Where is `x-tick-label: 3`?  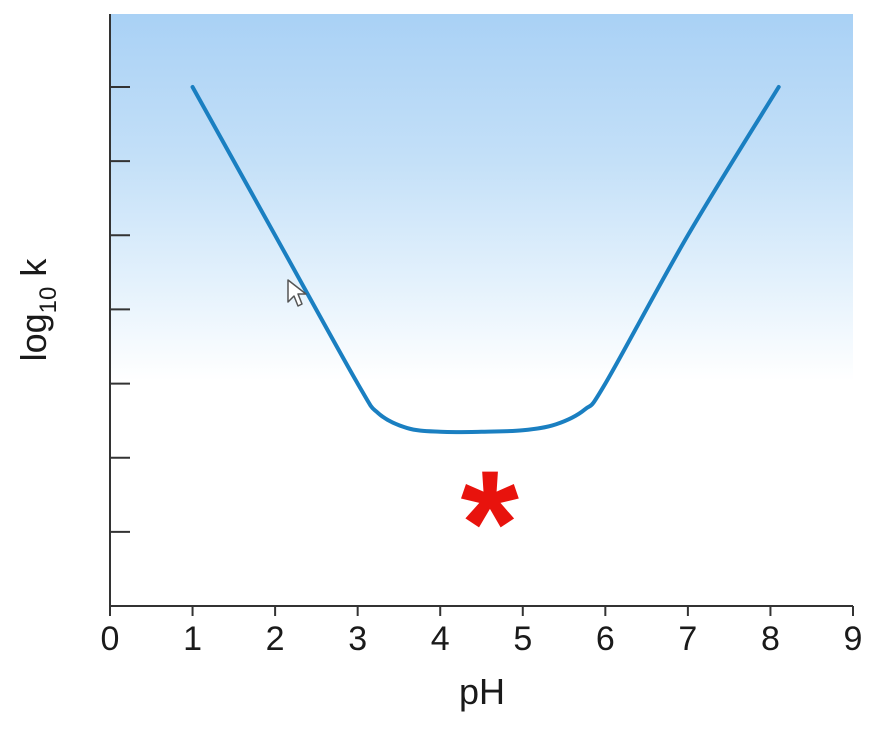 x-tick-label: 3 is located at coordinates (357, 639).